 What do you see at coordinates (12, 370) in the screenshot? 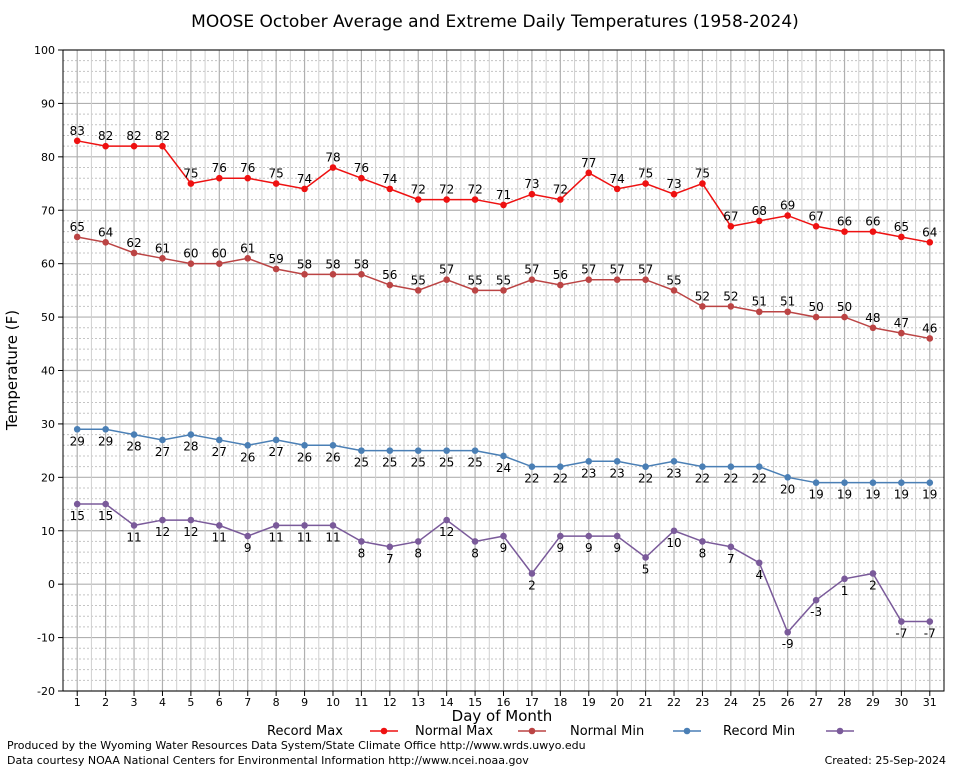
I see `y-axis-label: Temperature (F)` at bounding box center [12, 370].